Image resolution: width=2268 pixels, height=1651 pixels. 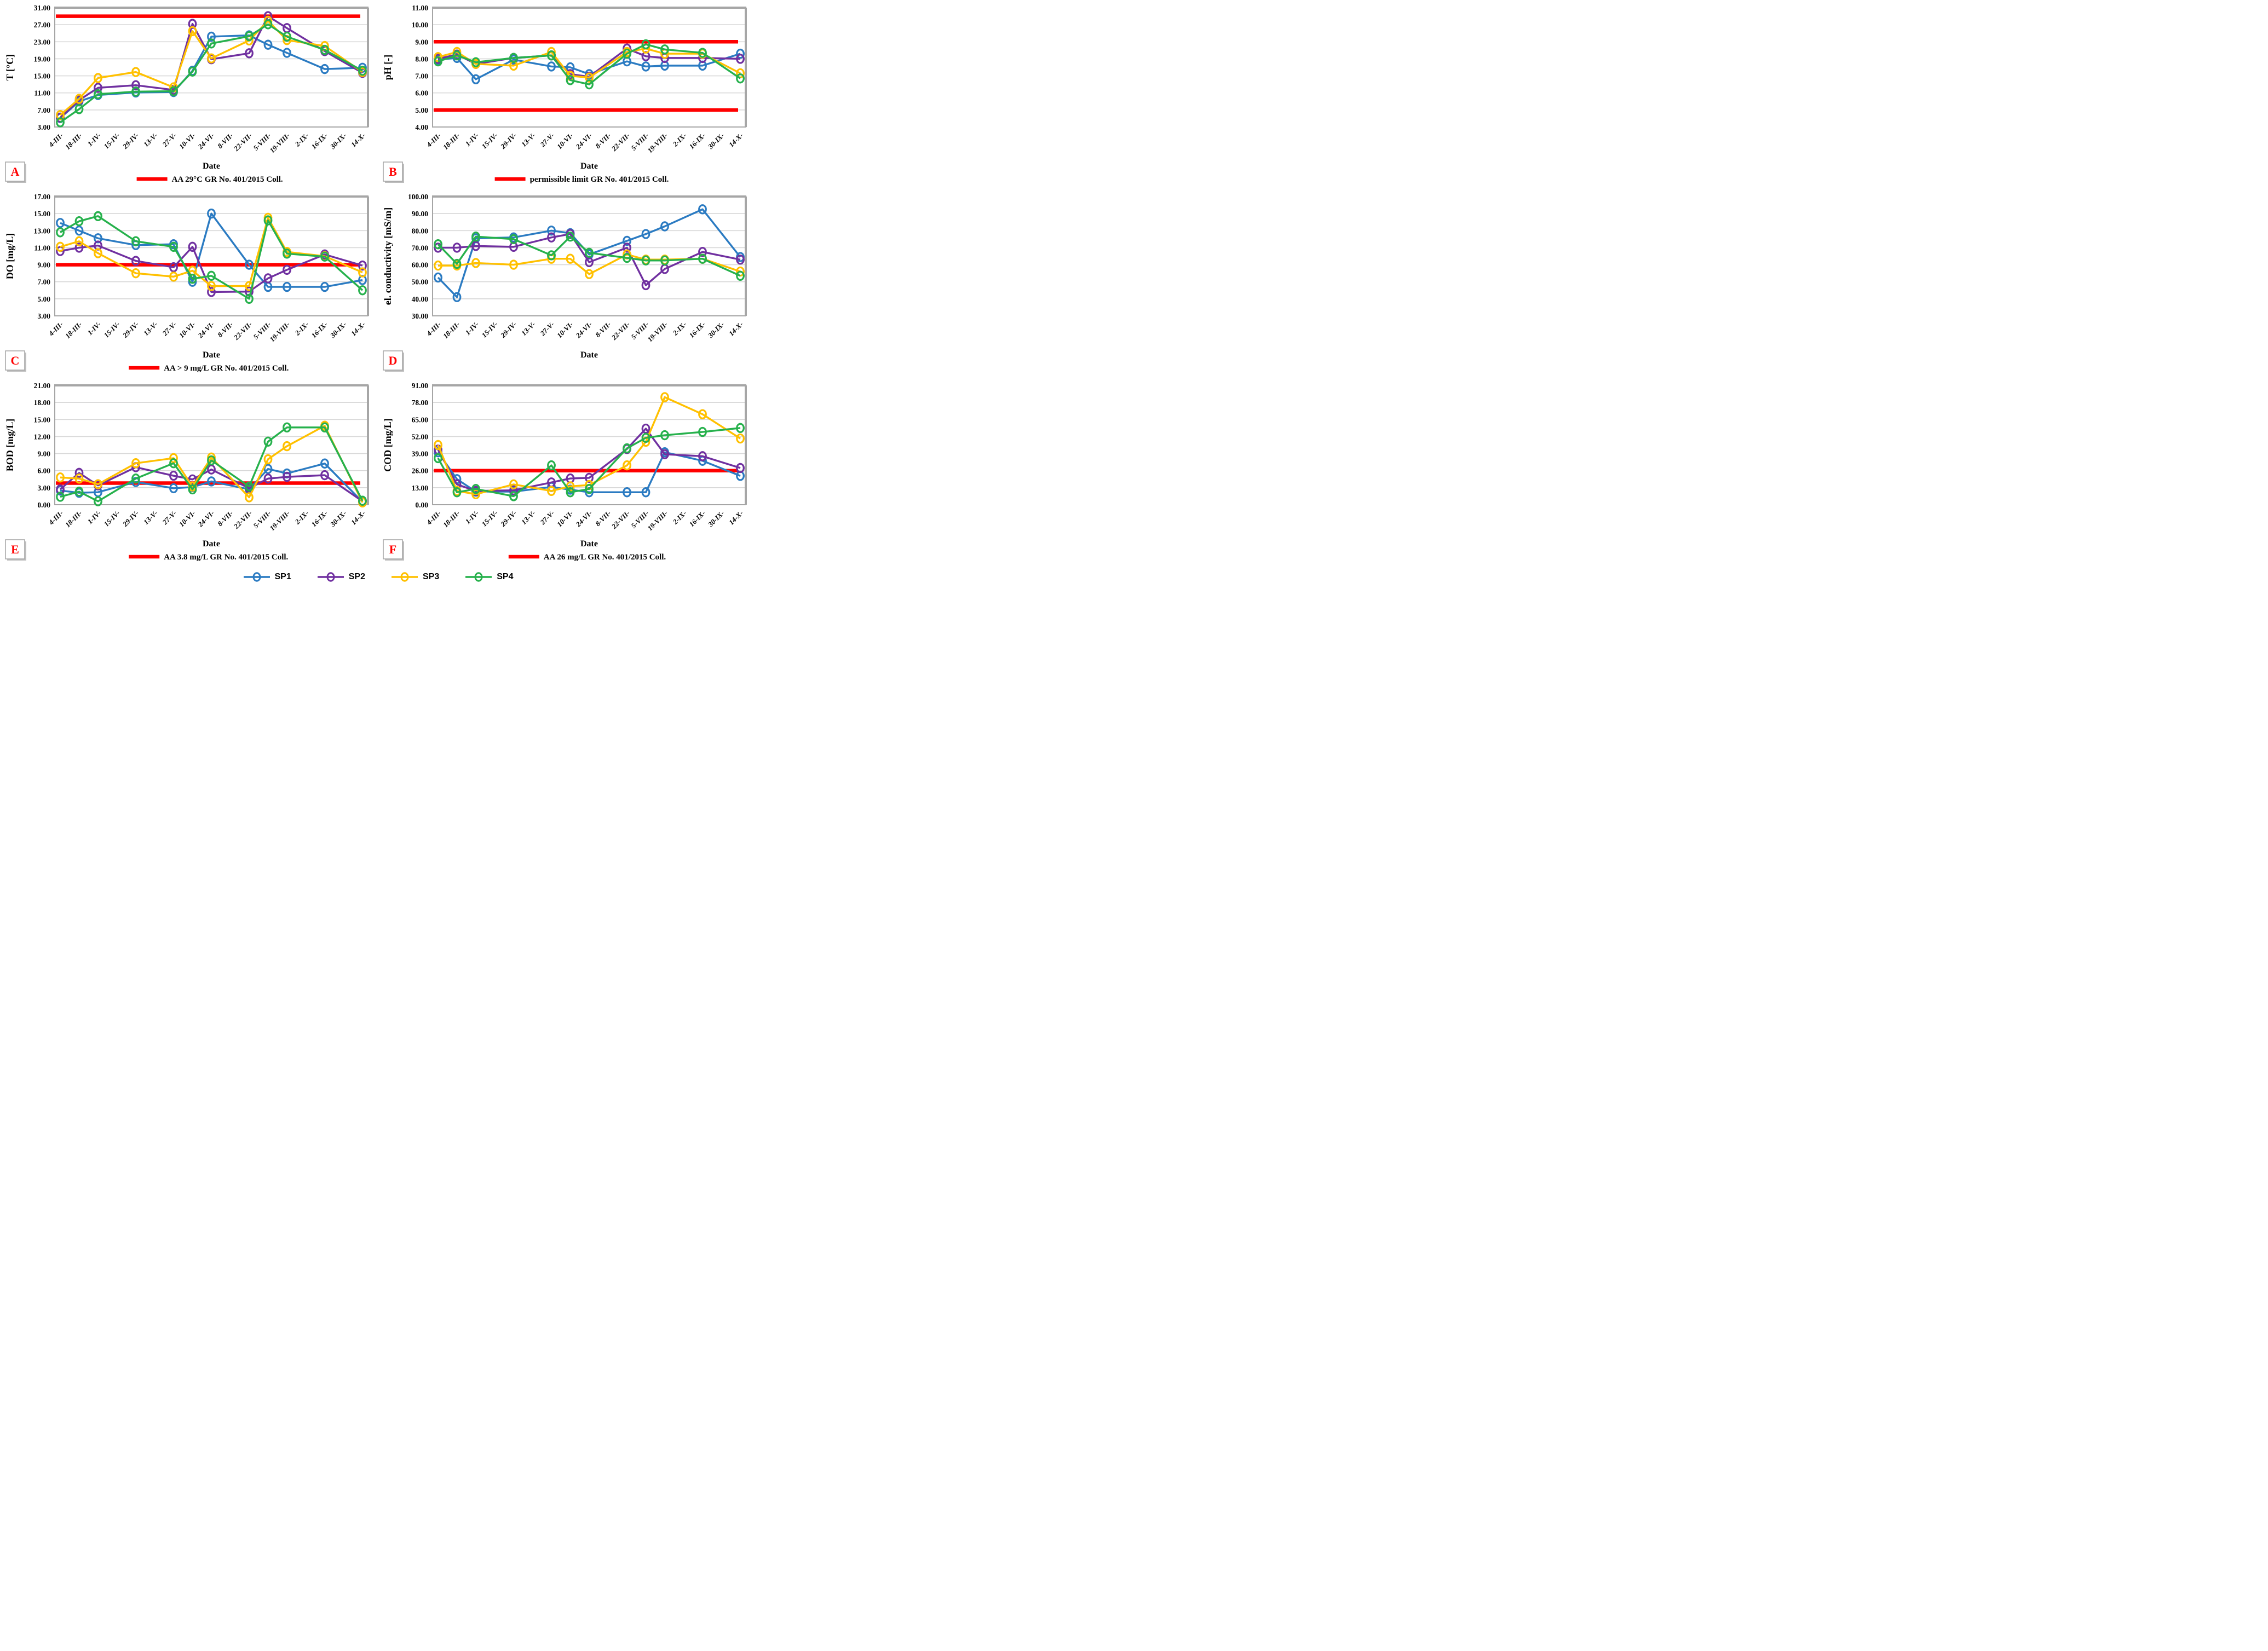 What do you see at coordinates (358, 140) in the screenshot?
I see `x-tick-label: 14-X-` at bounding box center [358, 140].